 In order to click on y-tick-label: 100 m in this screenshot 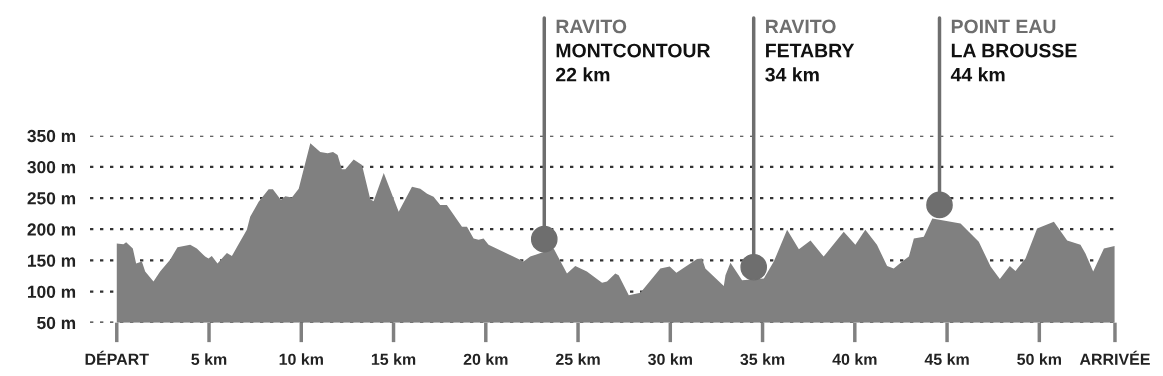, I will do `click(52, 291)`.